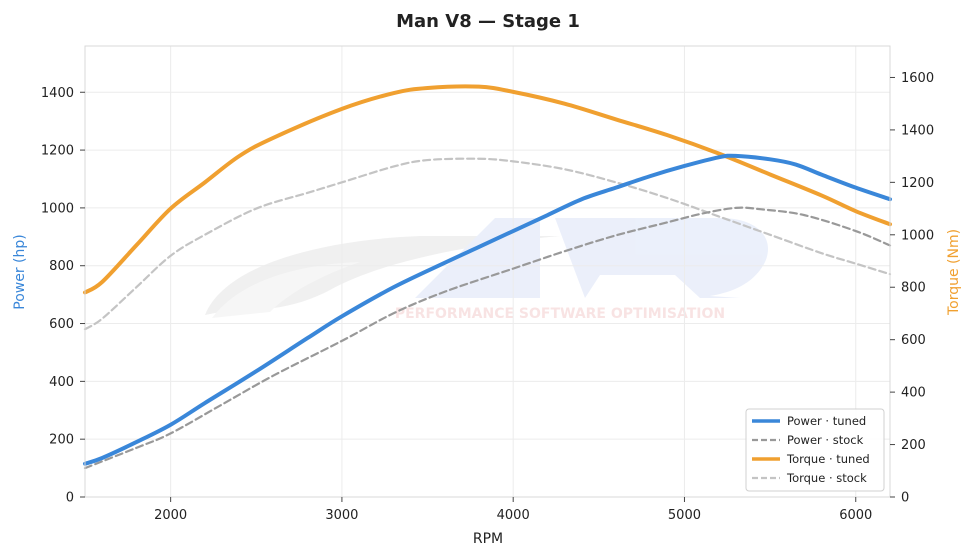 The image size is (975, 559). I want to click on legend-label-0: Power · tuned, so click(826, 421).